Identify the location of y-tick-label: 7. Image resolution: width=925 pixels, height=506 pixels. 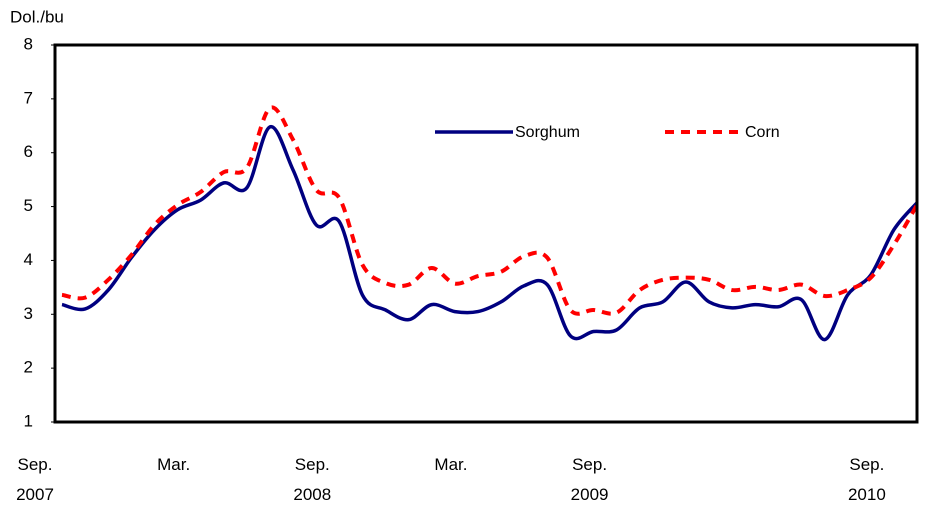
(28, 97).